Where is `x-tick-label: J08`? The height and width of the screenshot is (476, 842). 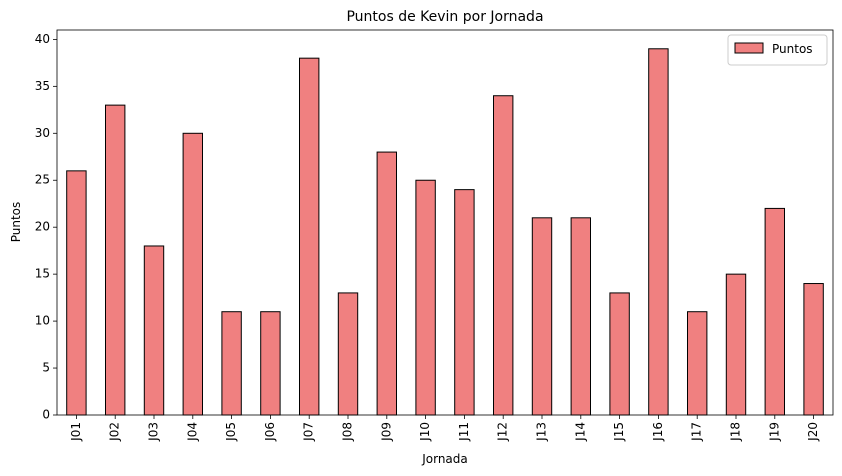 x-tick-label: J08 is located at coordinates (348, 432).